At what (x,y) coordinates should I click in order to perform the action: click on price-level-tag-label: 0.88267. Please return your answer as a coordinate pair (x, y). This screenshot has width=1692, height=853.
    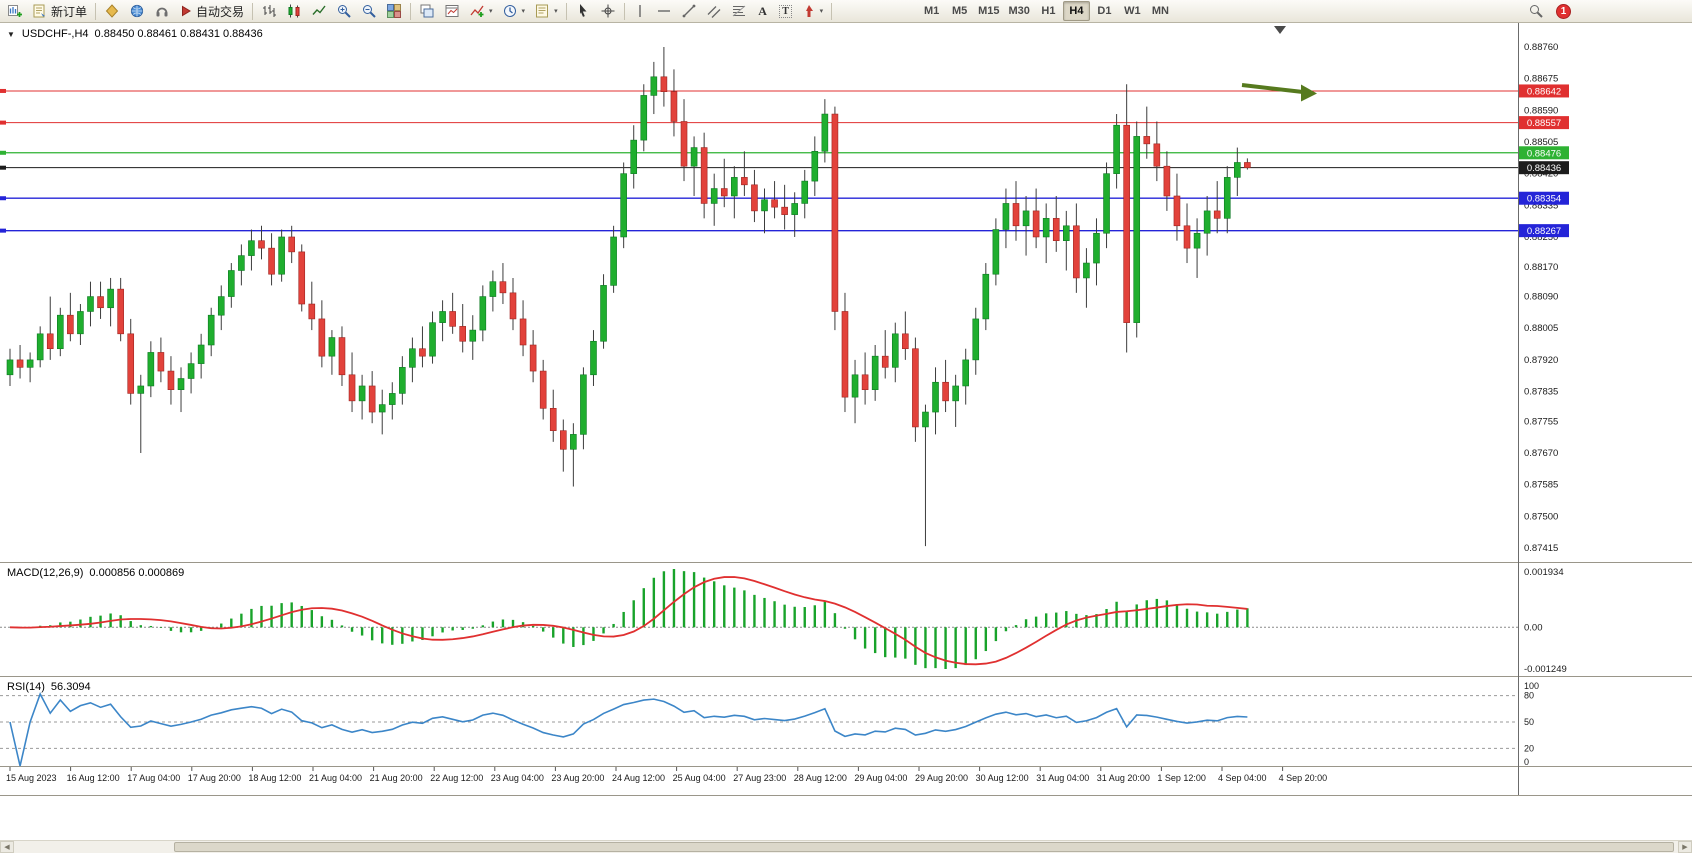
    Looking at the image, I should click on (1544, 231).